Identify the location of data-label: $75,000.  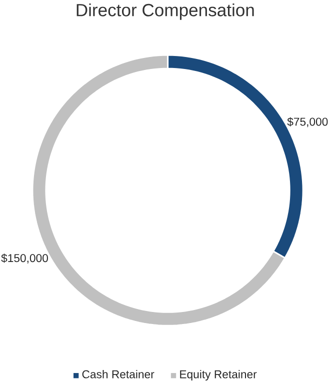
(307, 122).